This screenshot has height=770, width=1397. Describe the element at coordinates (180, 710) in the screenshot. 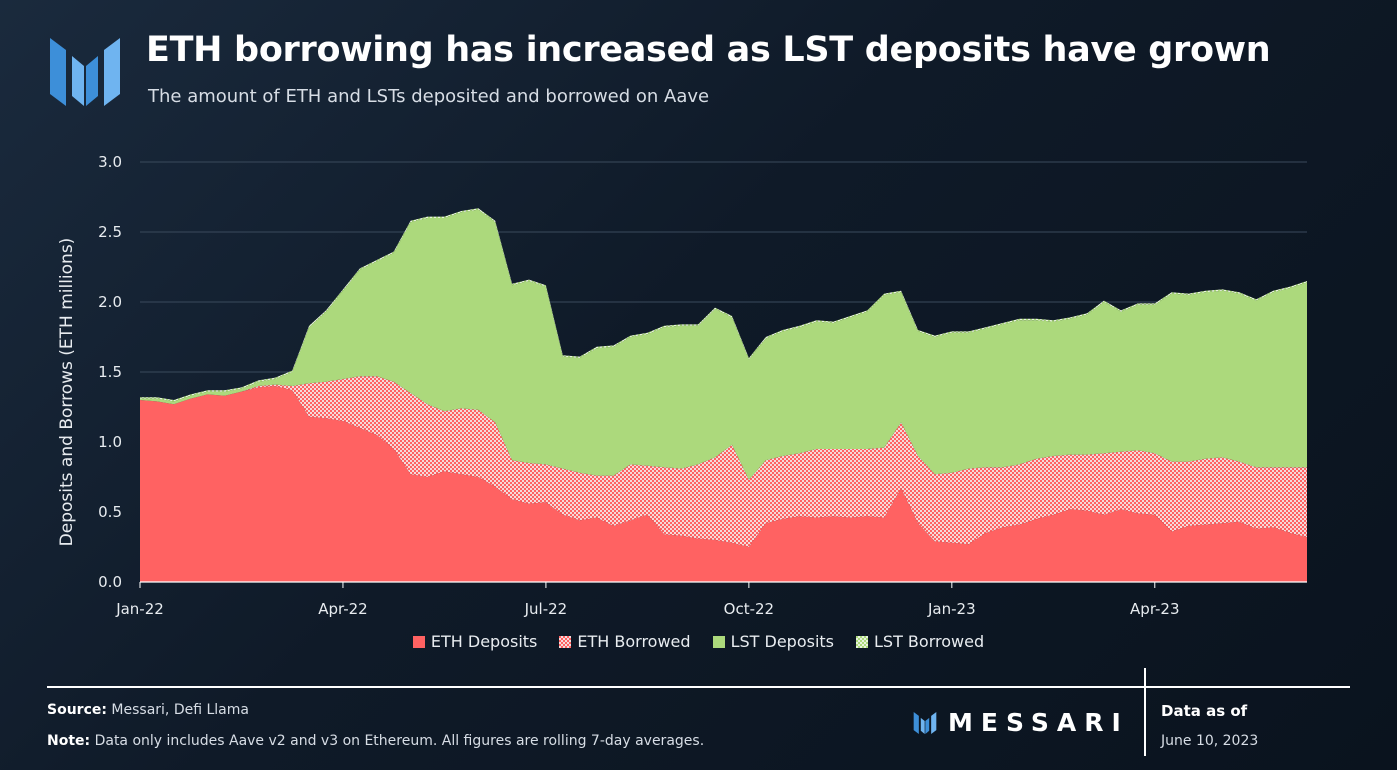

I see `source-value: Messari, Defi Llama` at that location.